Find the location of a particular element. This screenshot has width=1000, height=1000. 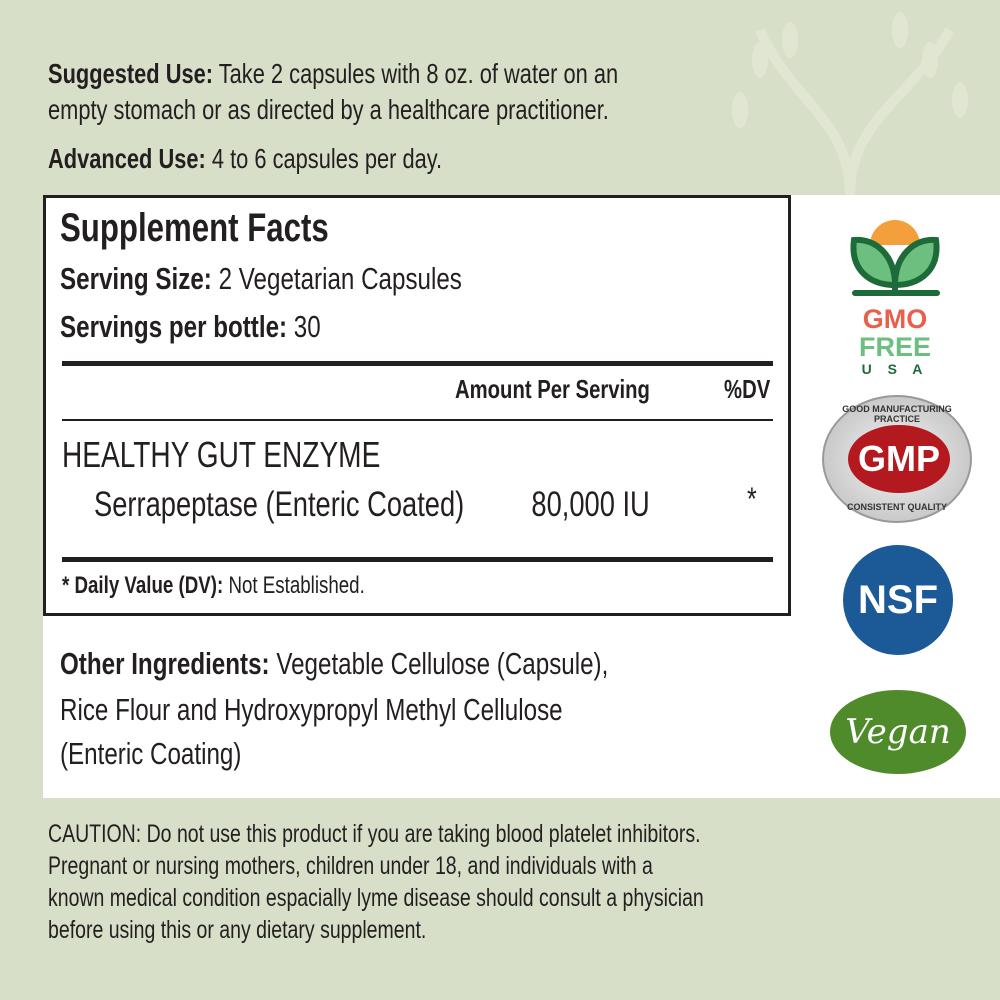

tree-watermark is located at coordinates (850, 103).